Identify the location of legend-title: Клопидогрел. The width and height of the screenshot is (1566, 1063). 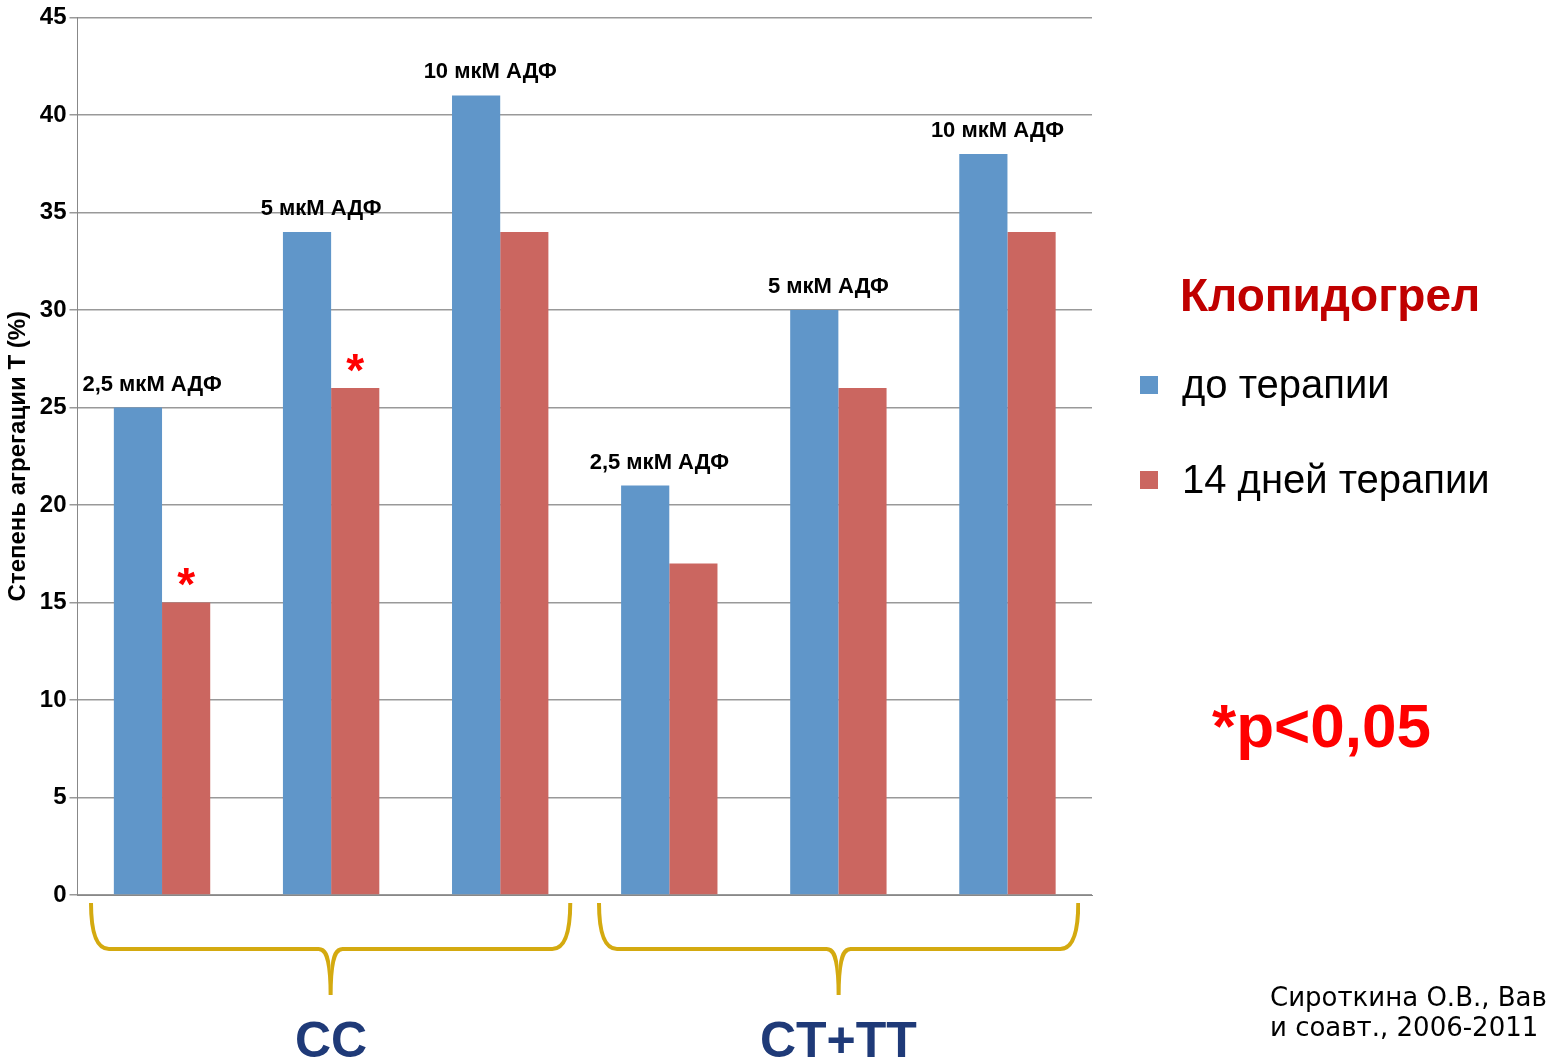
(1331, 295).